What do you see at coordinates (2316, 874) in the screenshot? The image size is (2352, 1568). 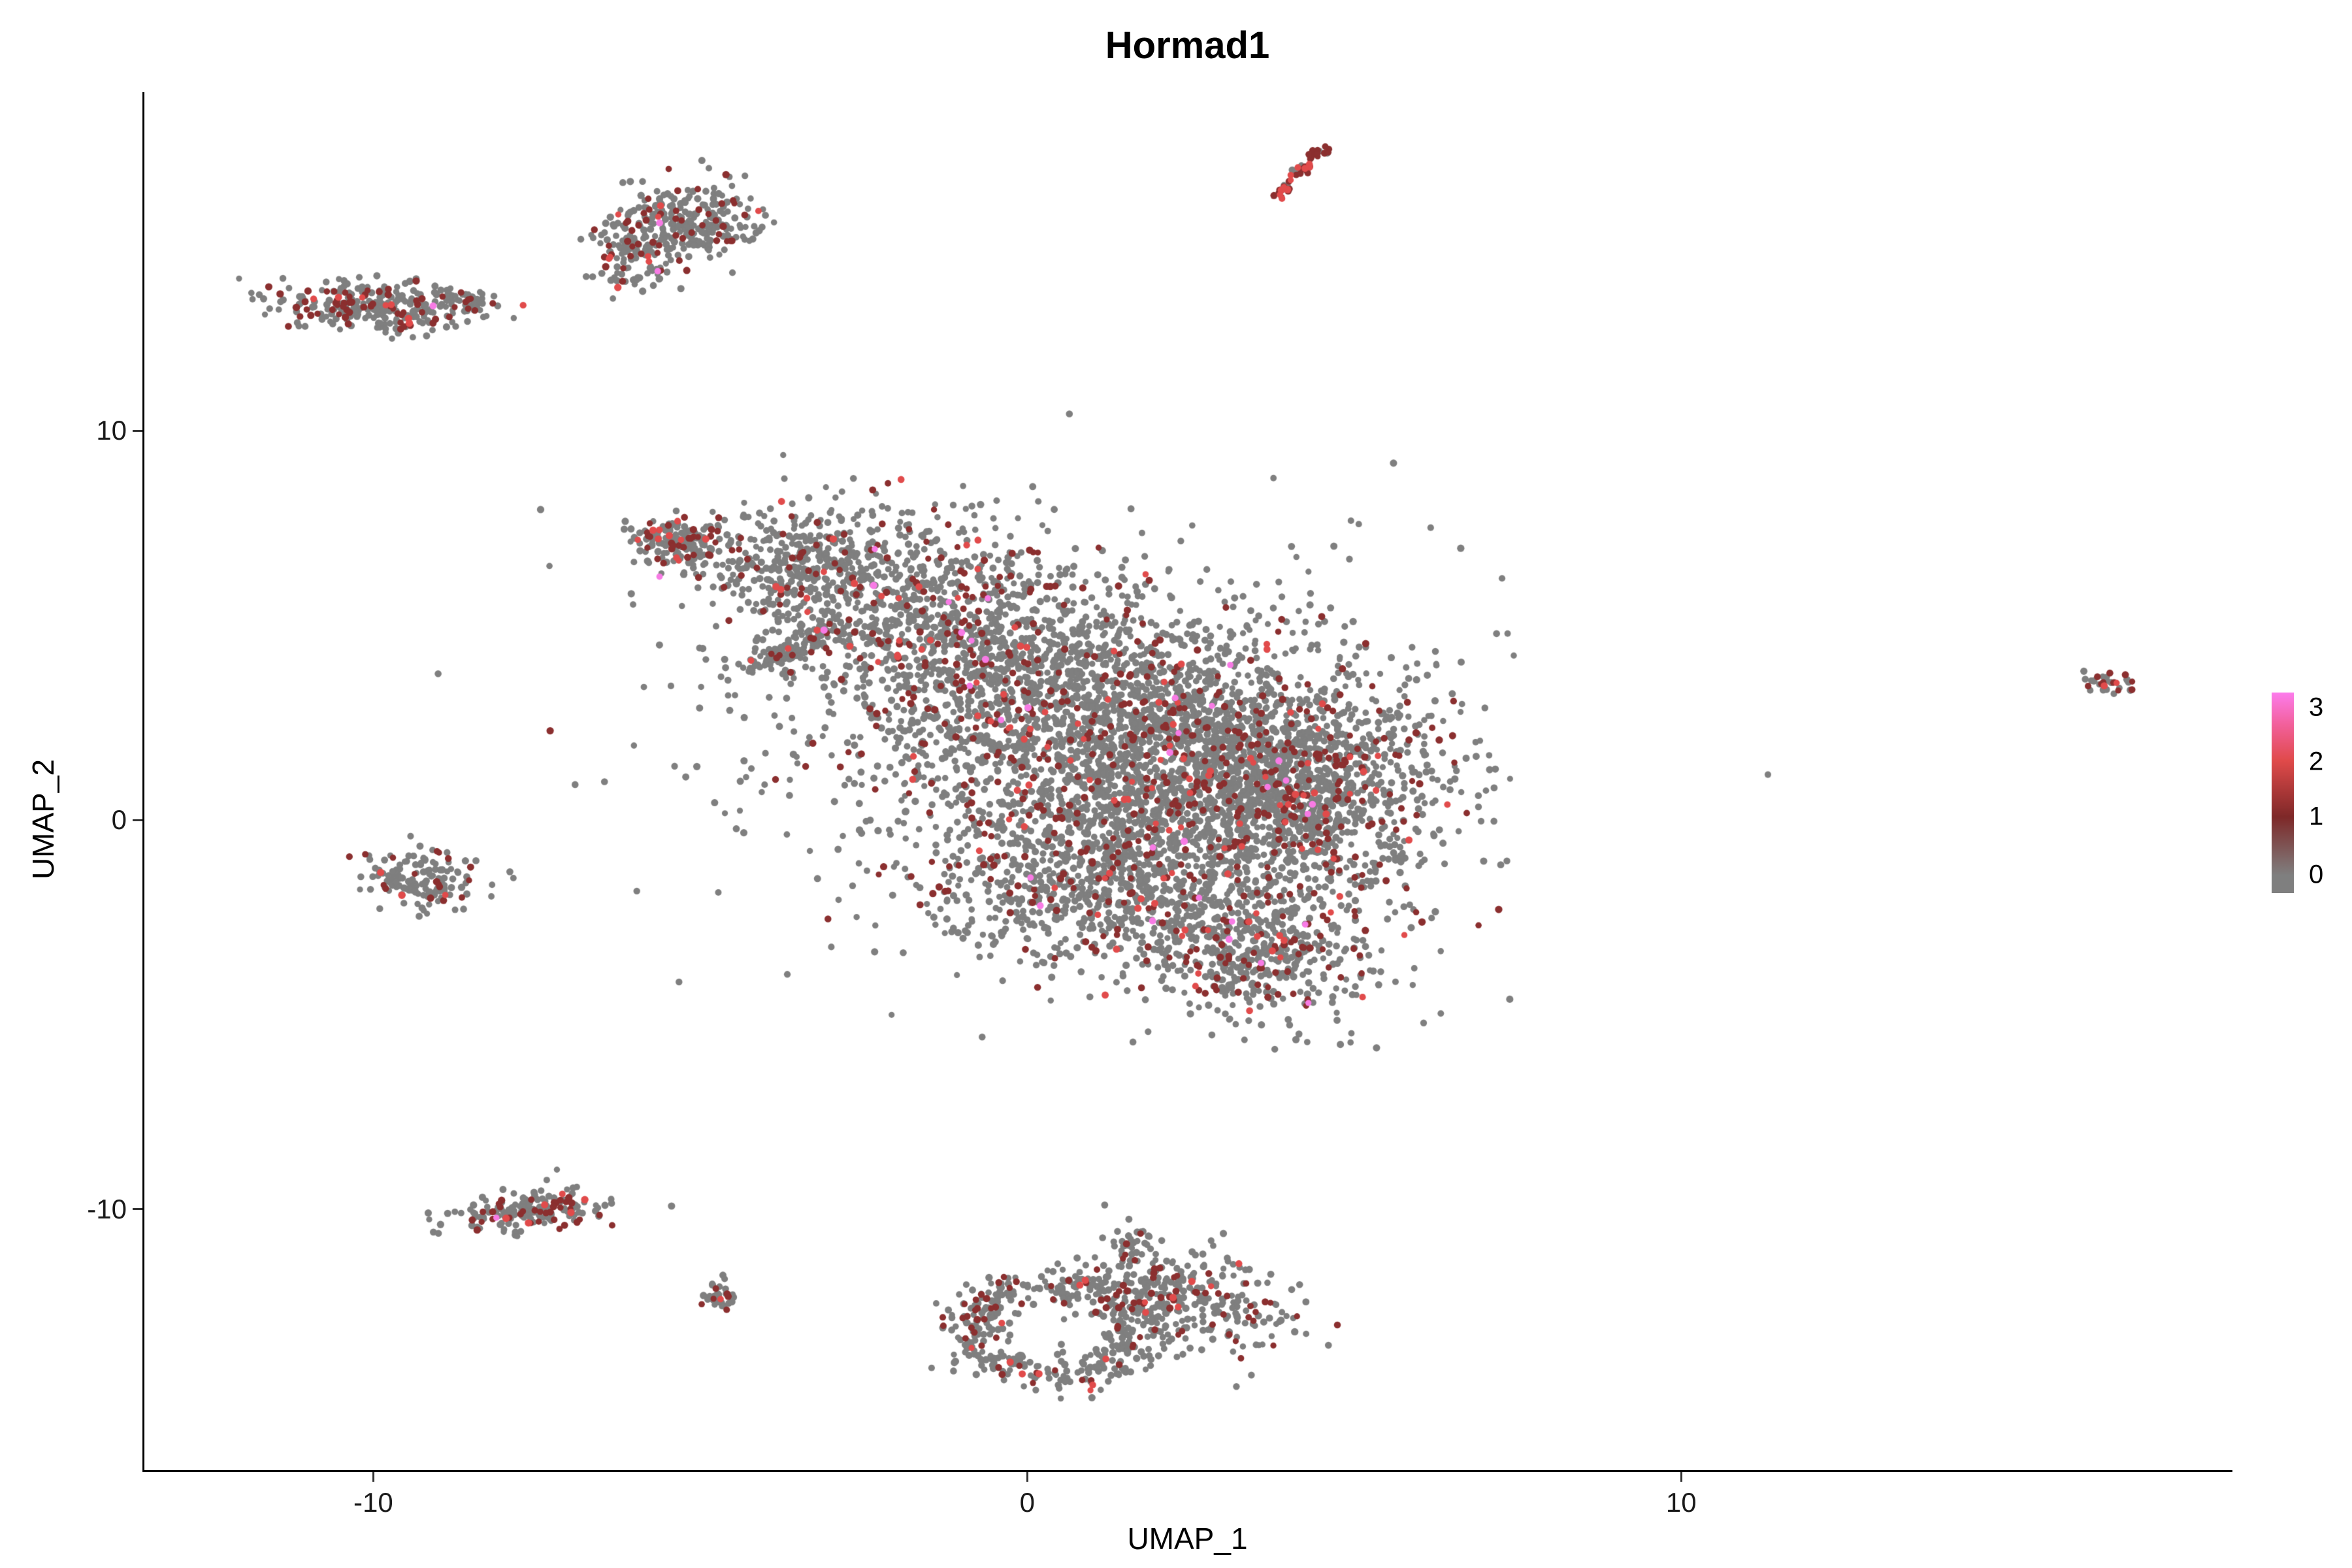 I see `colorbar-label: 0` at bounding box center [2316, 874].